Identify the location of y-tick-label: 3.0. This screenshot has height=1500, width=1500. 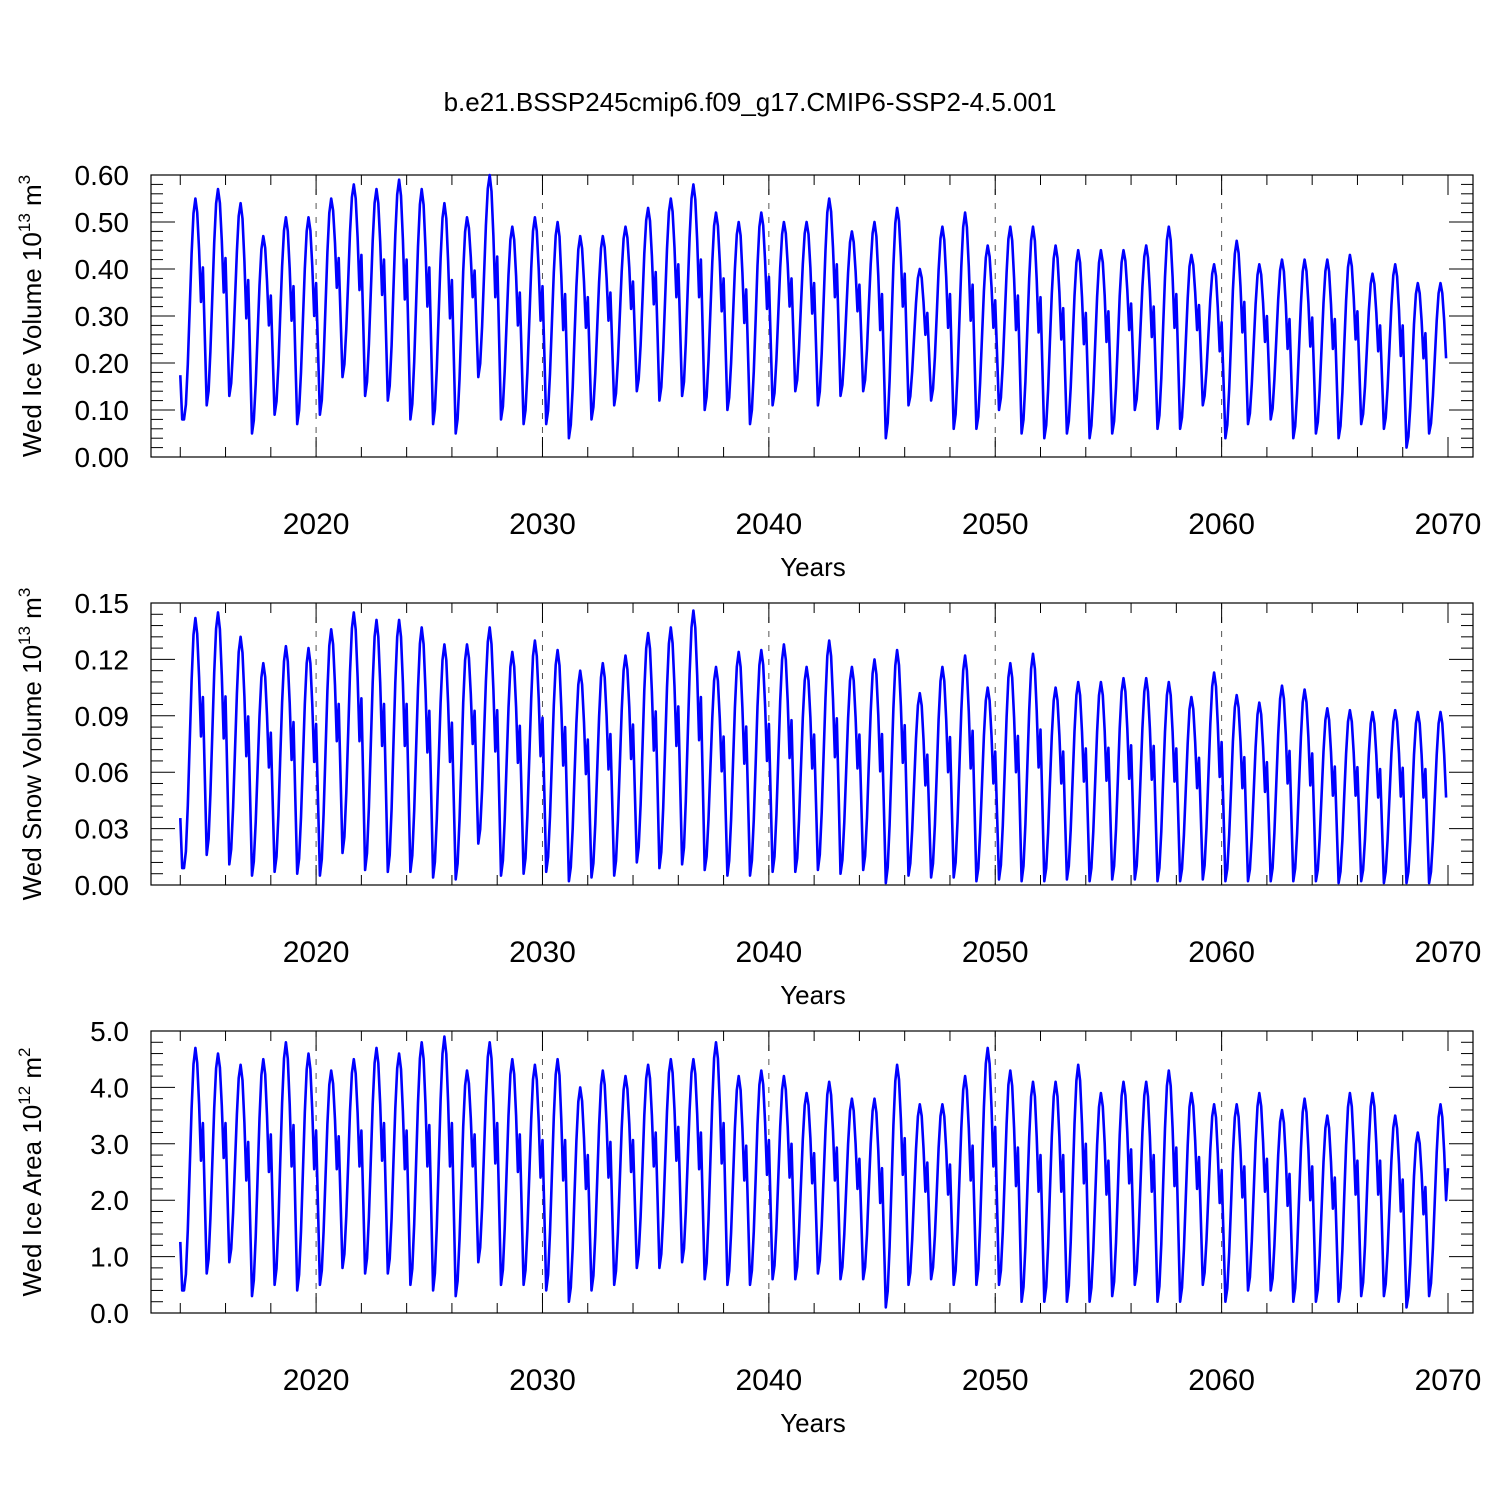
(109, 1144).